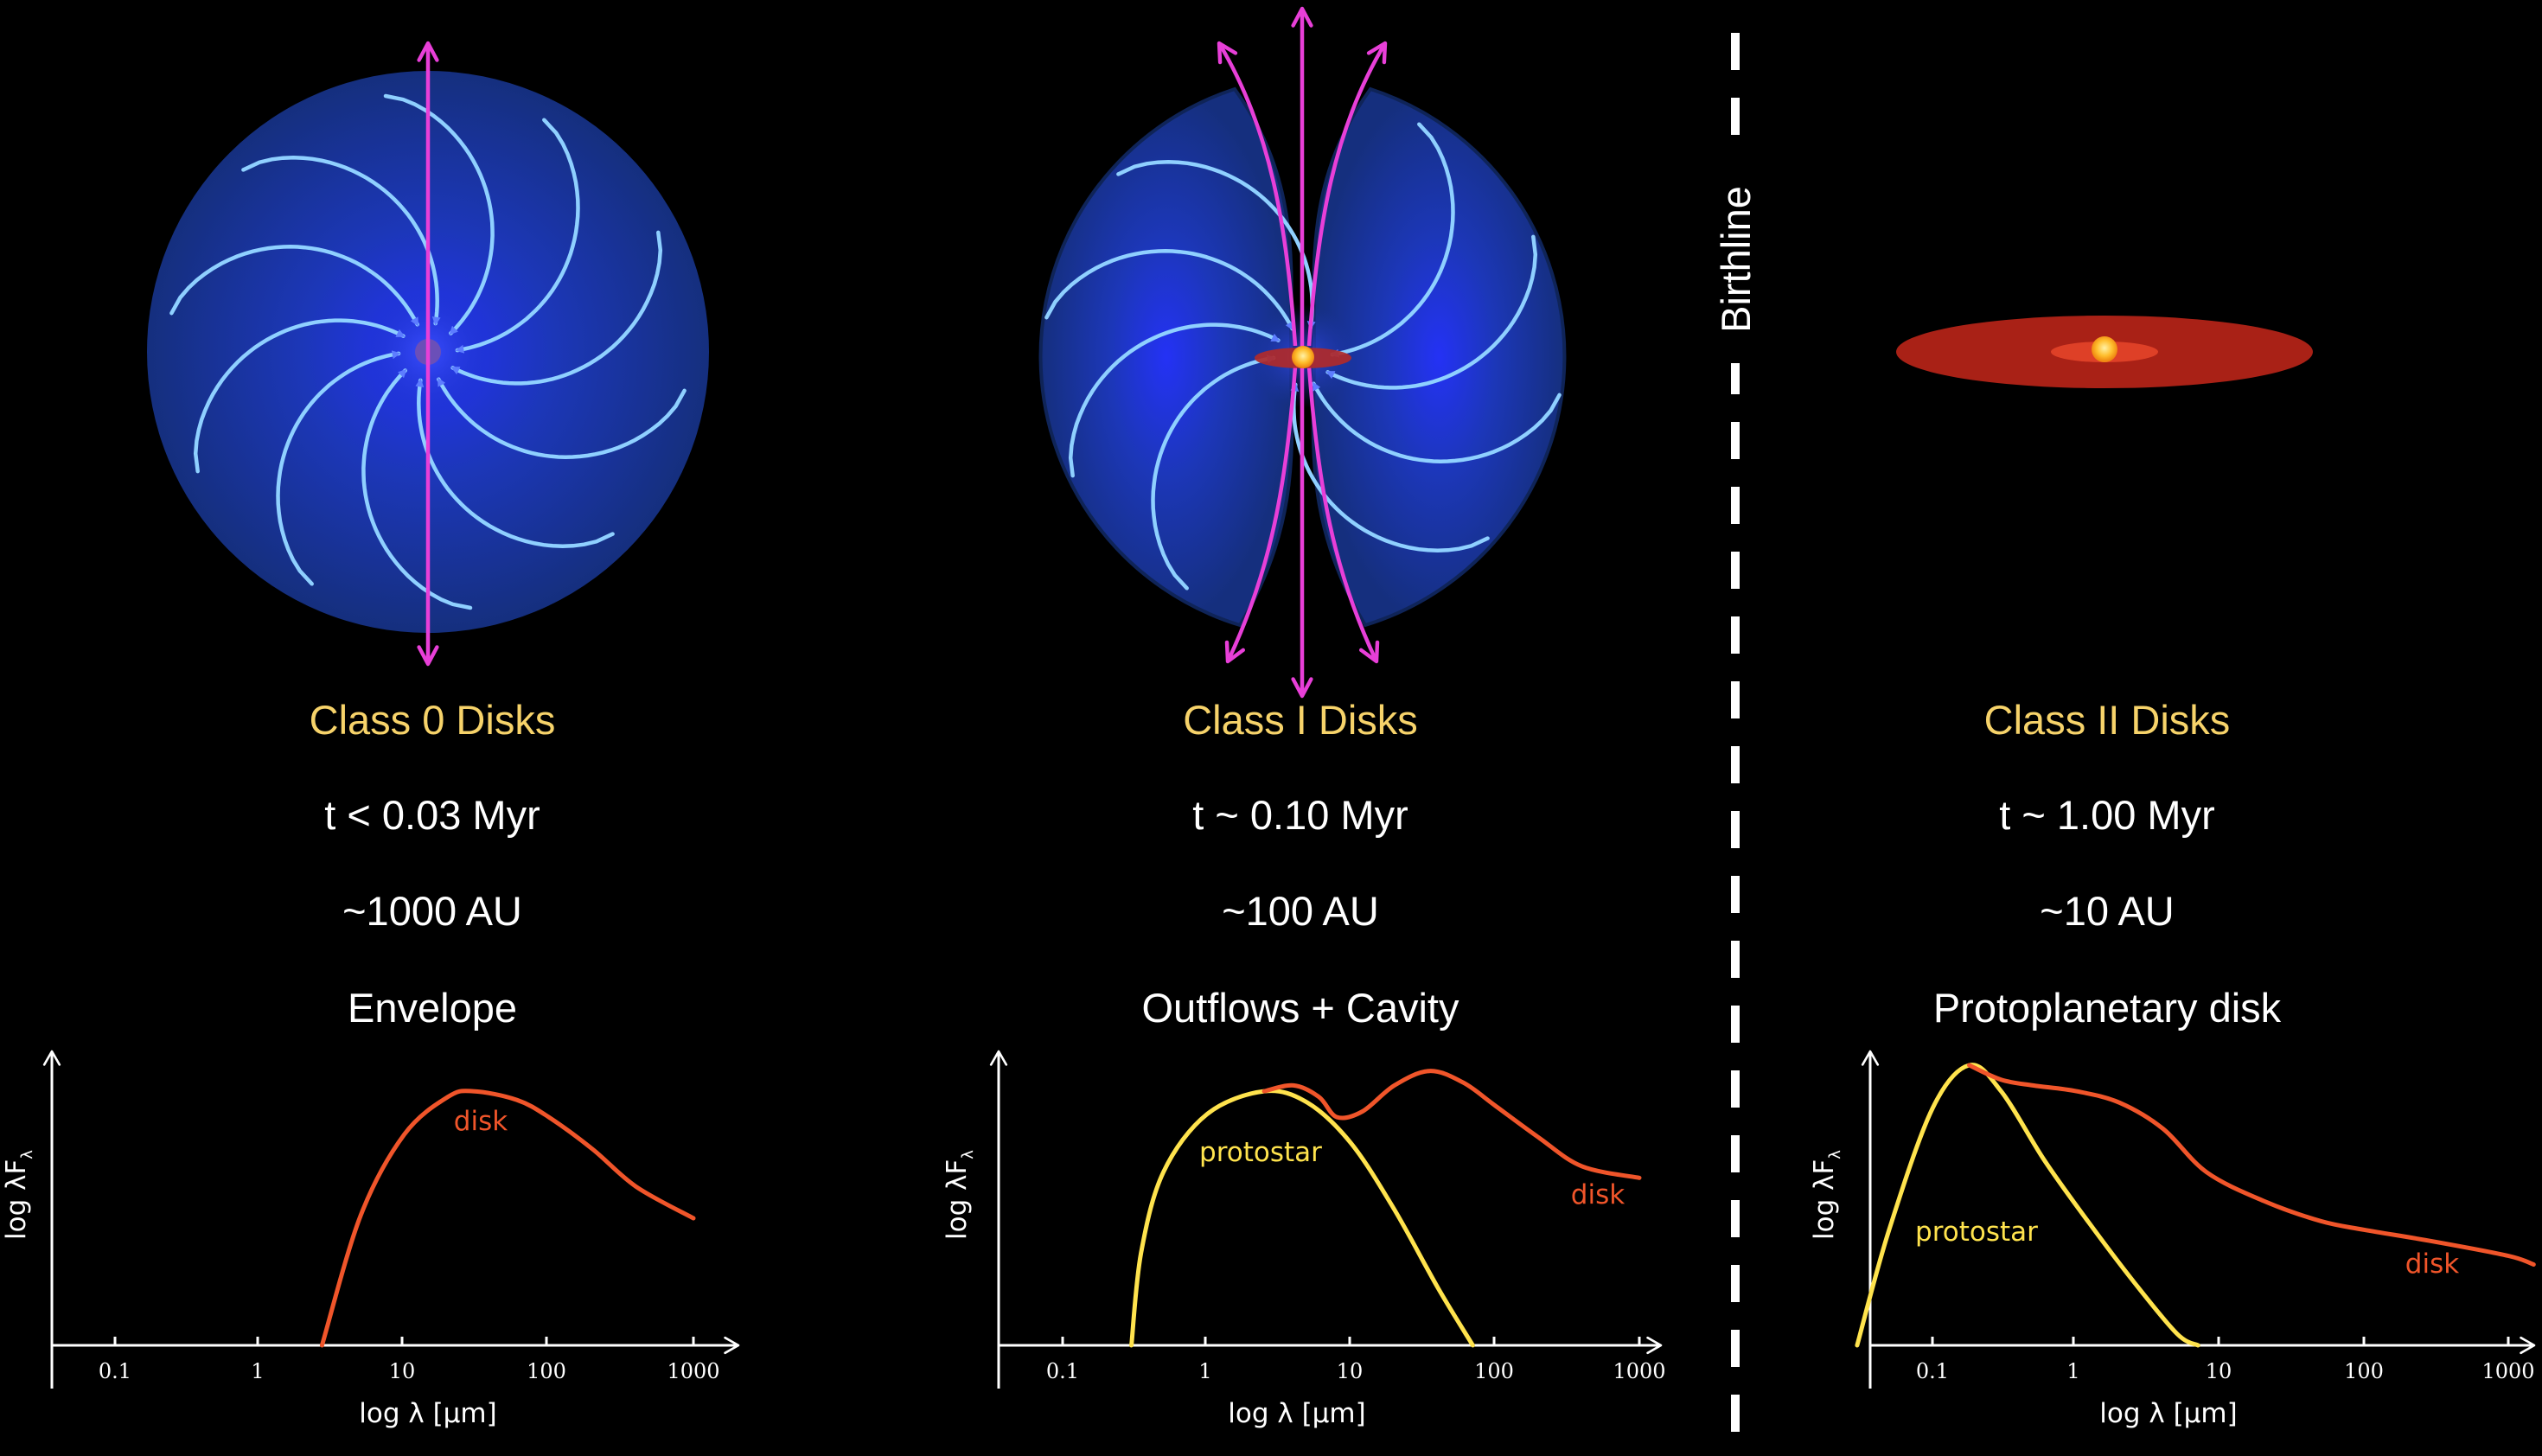  I want to click on envelope-outflow-cavity-icon, so click(1302, 353).